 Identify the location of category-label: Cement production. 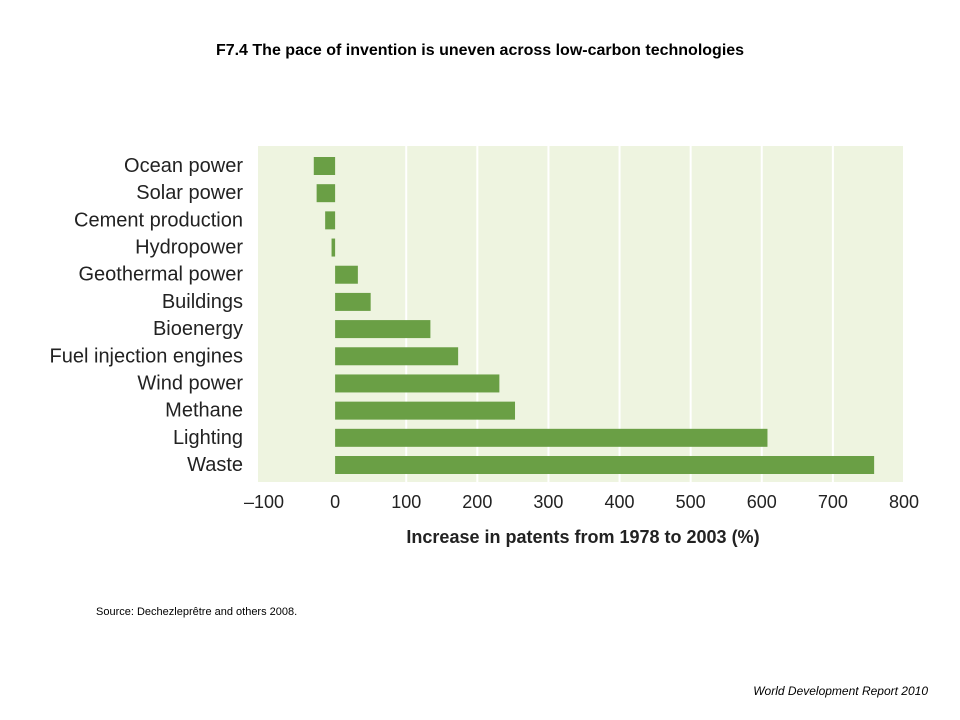
(158, 220).